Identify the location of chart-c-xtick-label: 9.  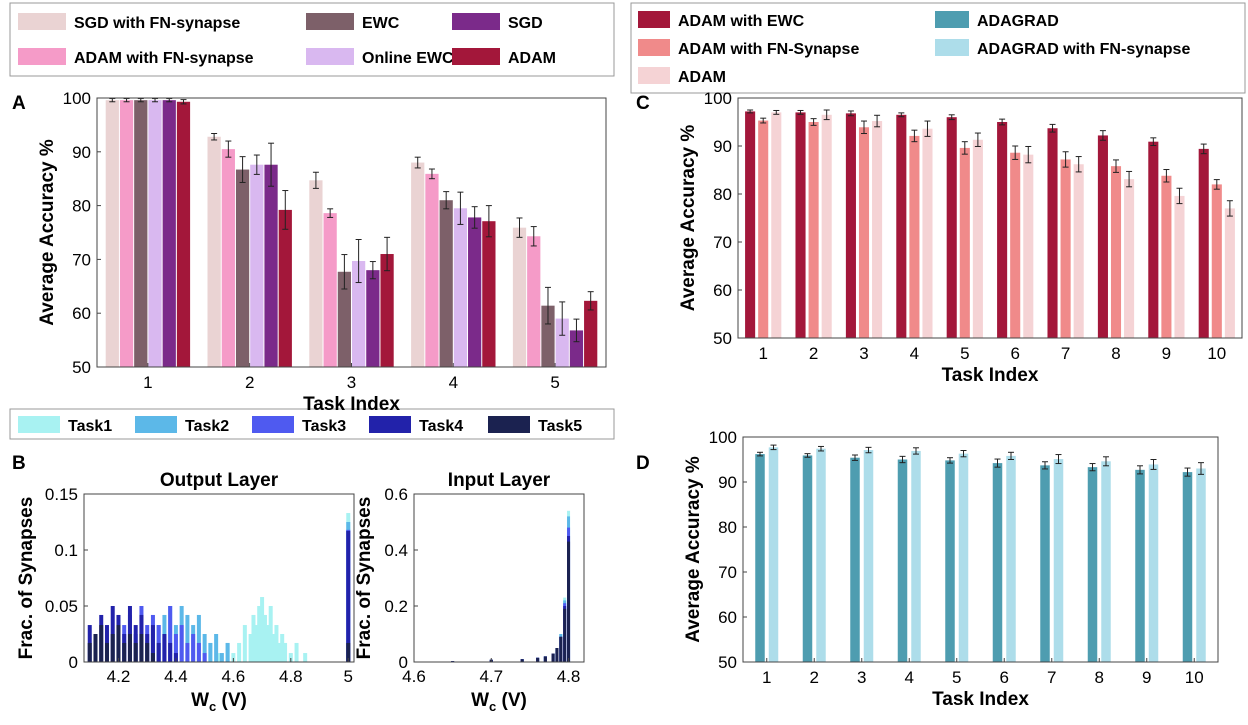
(1166, 353).